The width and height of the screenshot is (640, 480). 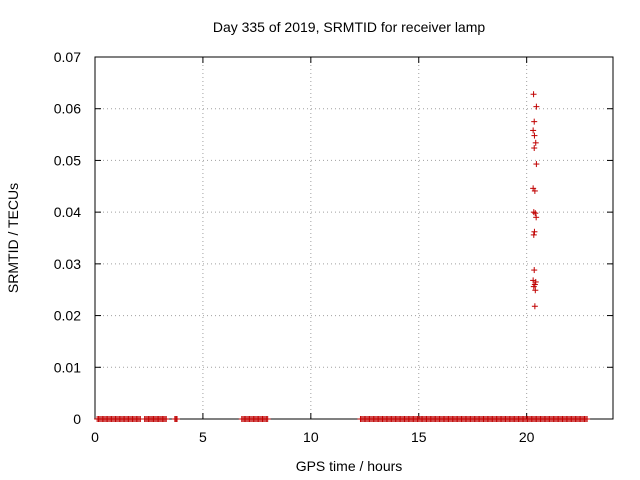 What do you see at coordinates (349, 466) in the screenshot?
I see `x-axis-label: GPS time / hours` at bounding box center [349, 466].